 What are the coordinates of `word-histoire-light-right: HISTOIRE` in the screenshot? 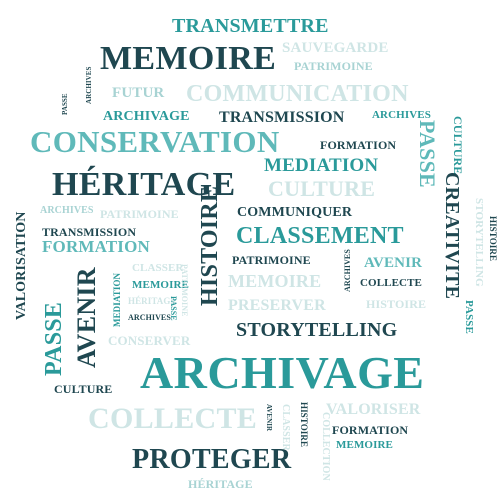 It's located at (396, 304).